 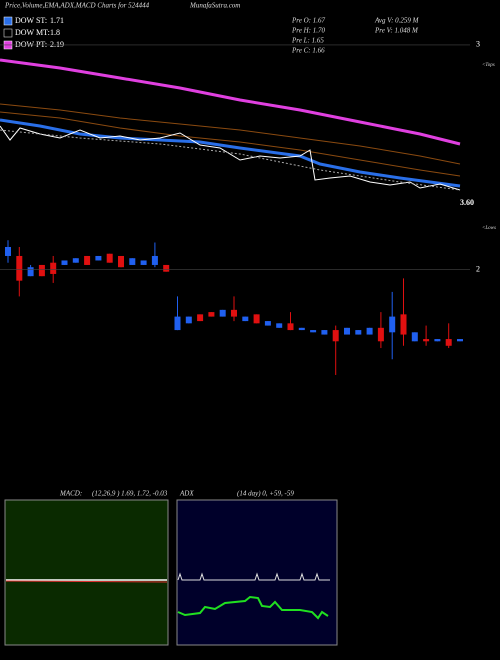 What do you see at coordinates (478, 268) in the screenshot?
I see `y-tick-label: 2` at bounding box center [478, 268].